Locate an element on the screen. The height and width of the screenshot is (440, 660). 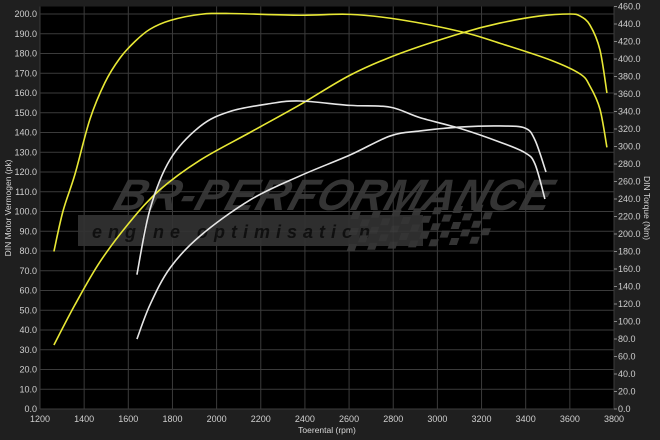
y-tick-label: 20.0 is located at coordinates (28, 370).